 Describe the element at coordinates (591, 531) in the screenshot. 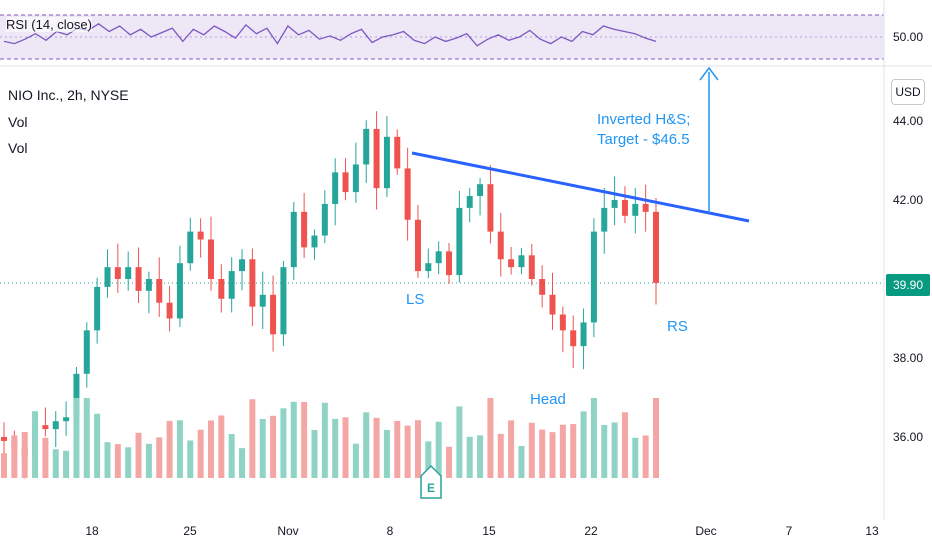

I see `x-tick-label: 22` at that location.